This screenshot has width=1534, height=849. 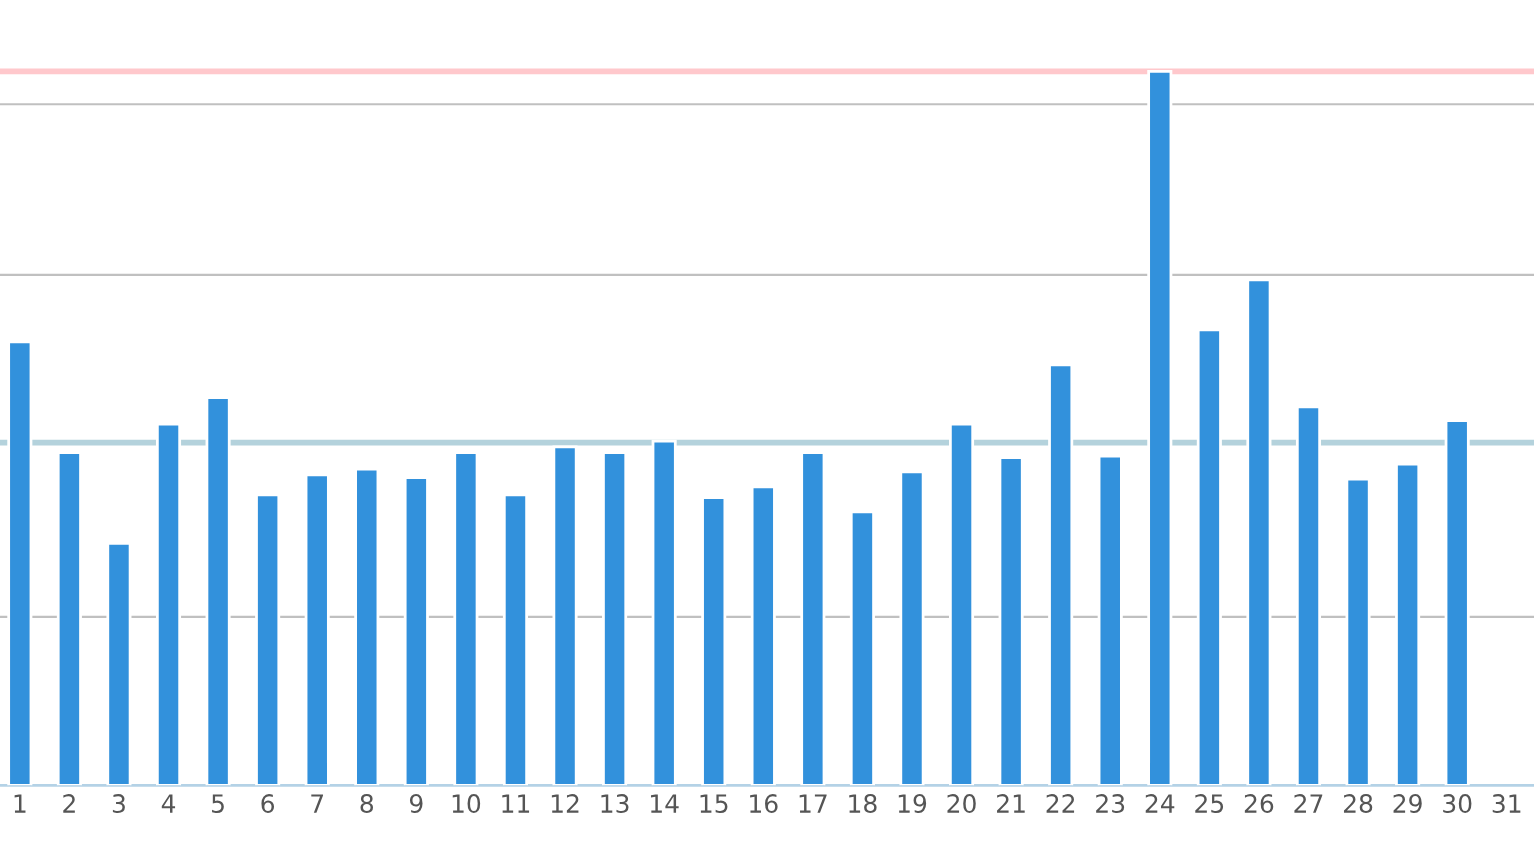 I want to click on x-tick-label: 26, so click(x=1259, y=804).